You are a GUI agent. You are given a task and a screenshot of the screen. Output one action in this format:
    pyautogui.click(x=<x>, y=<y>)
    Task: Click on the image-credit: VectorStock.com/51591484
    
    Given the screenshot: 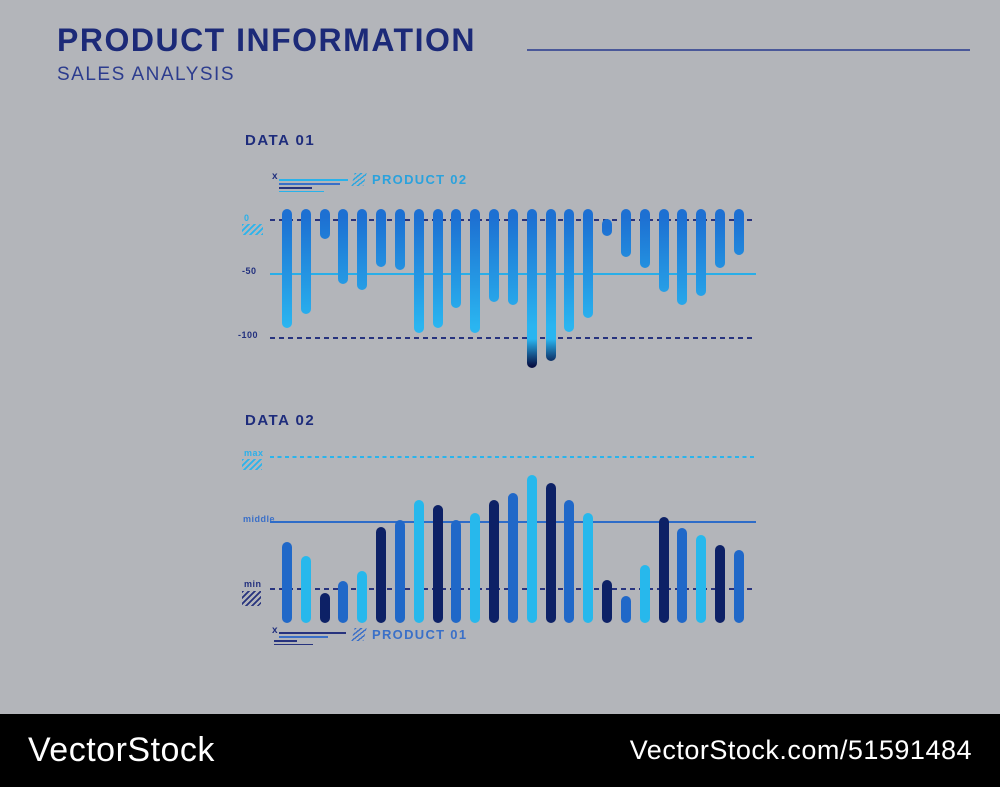 What is the action you would take?
    pyautogui.click(x=800, y=750)
    